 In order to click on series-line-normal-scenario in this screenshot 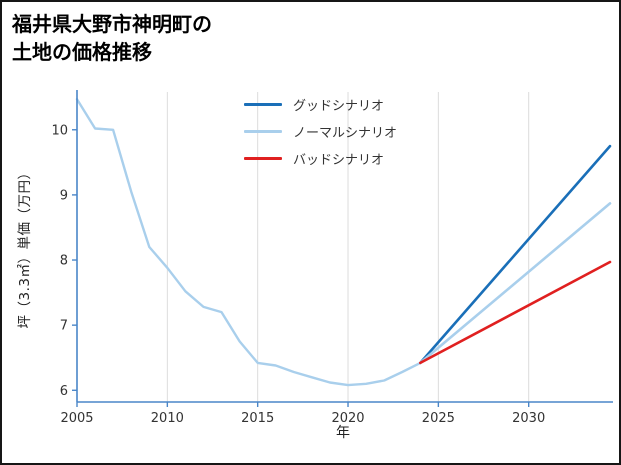, I will do `click(515, 283)`.